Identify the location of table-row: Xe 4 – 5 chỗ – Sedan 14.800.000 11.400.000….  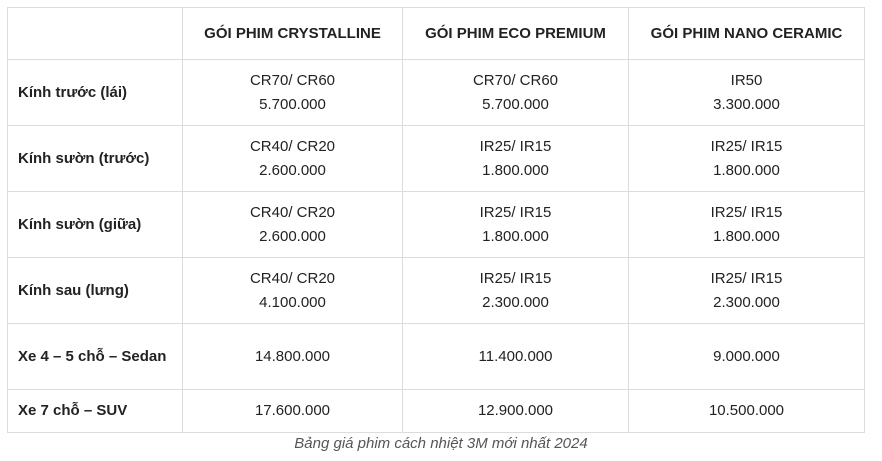
(436, 356).